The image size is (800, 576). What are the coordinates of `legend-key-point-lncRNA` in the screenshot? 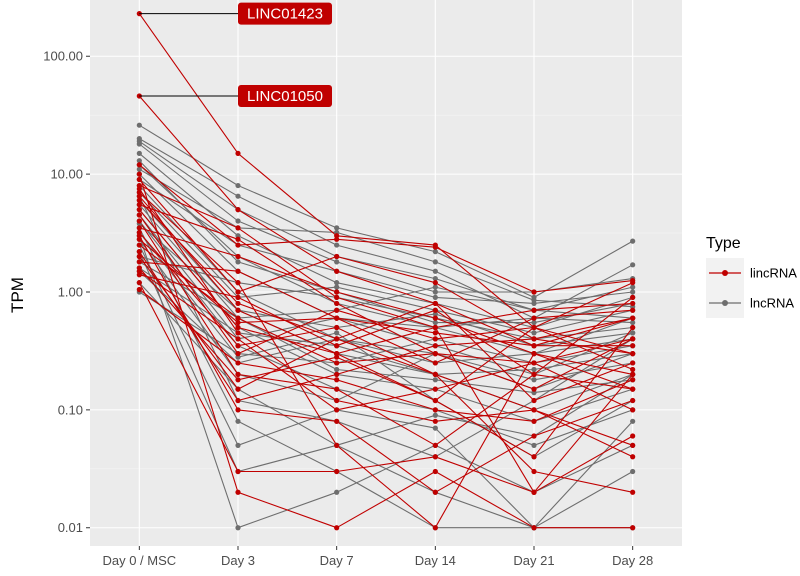 It's located at (725, 303).